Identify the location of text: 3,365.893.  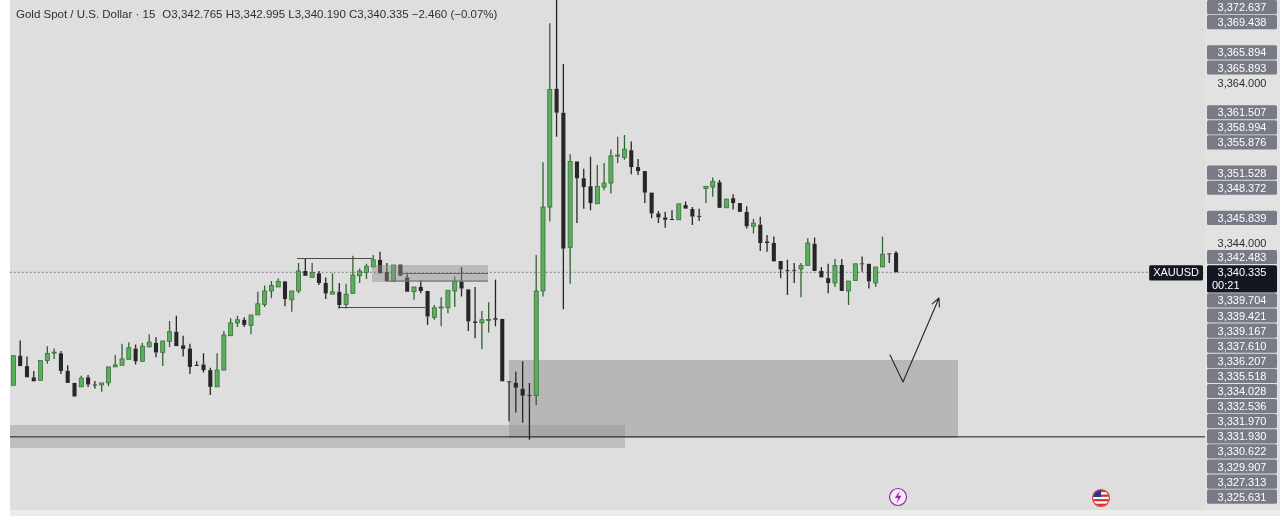
(1242, 67).